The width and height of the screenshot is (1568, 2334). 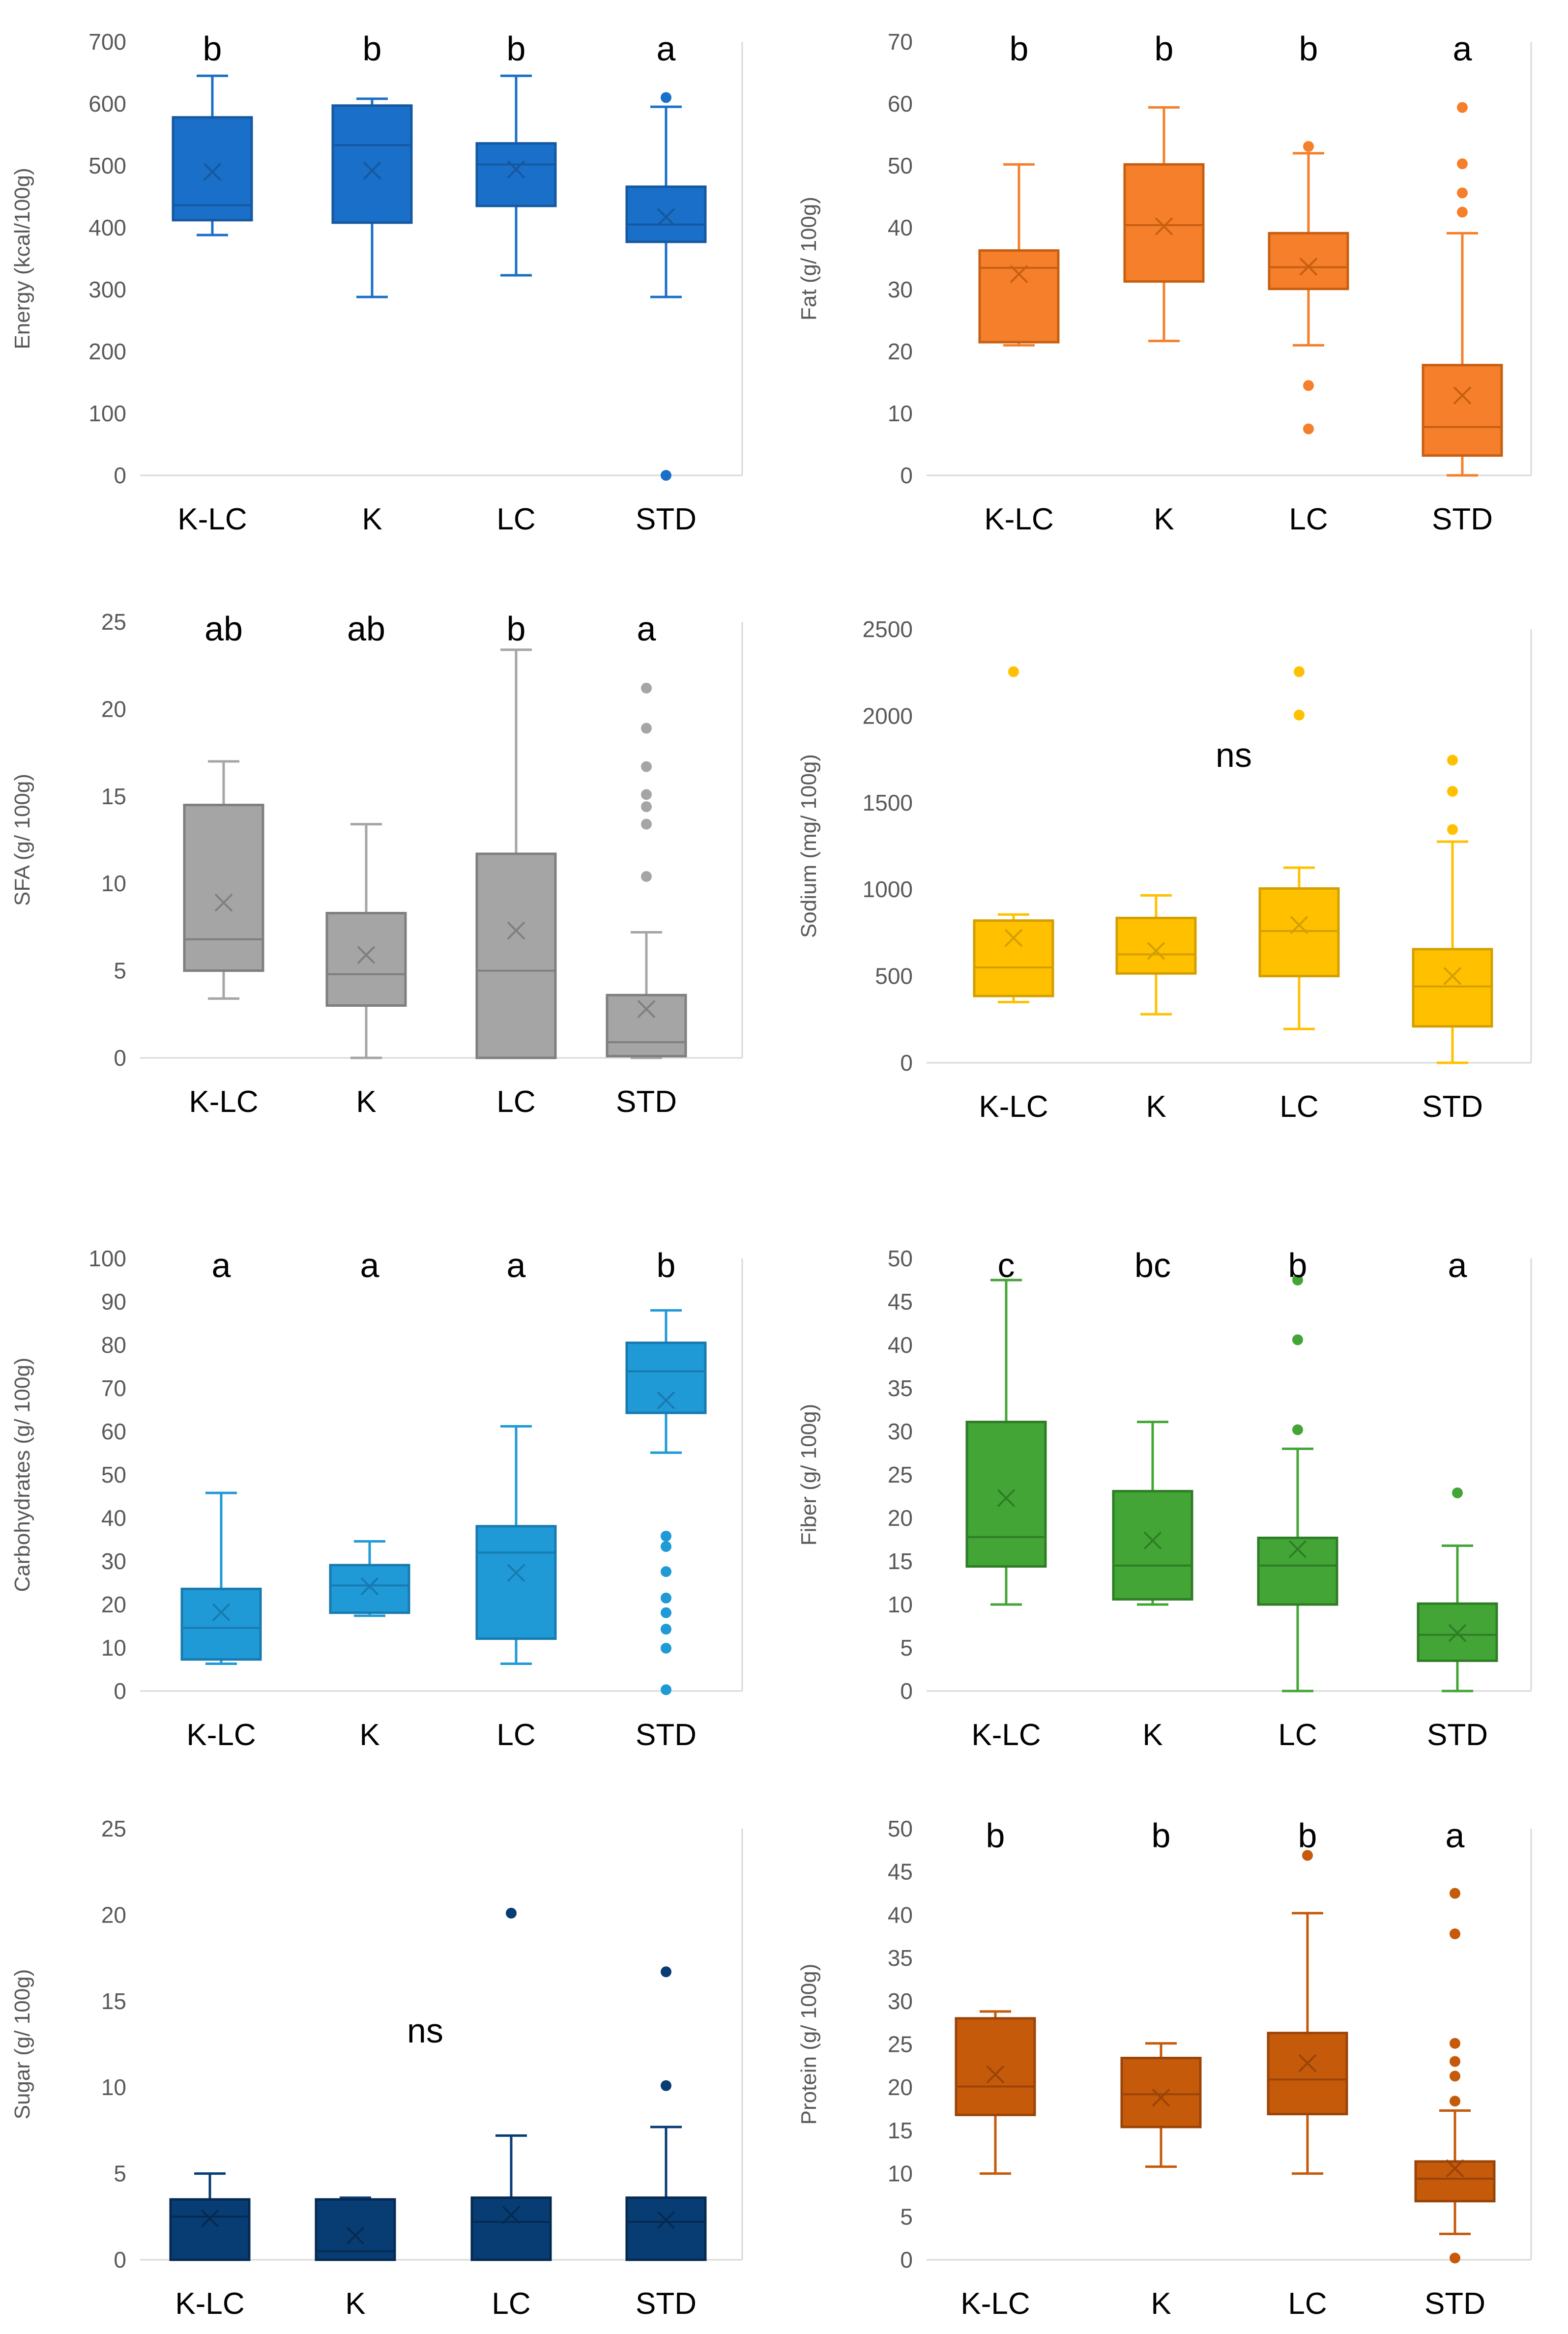 I want to click on y-tick-label: 70, so click(x=114, y=1388).